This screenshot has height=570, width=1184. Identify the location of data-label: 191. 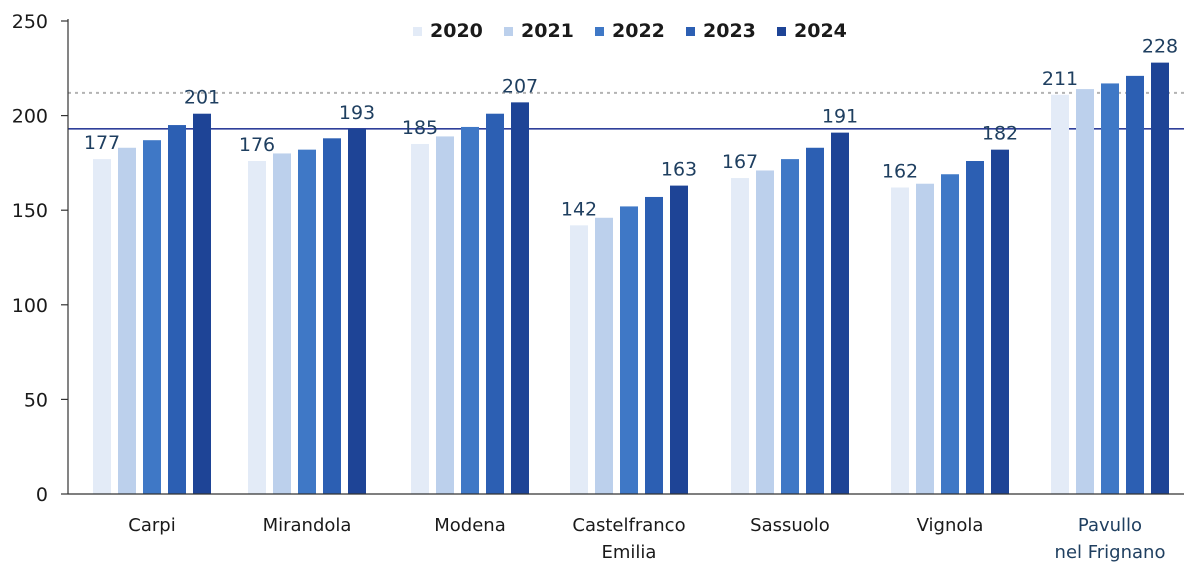
(840, 117).